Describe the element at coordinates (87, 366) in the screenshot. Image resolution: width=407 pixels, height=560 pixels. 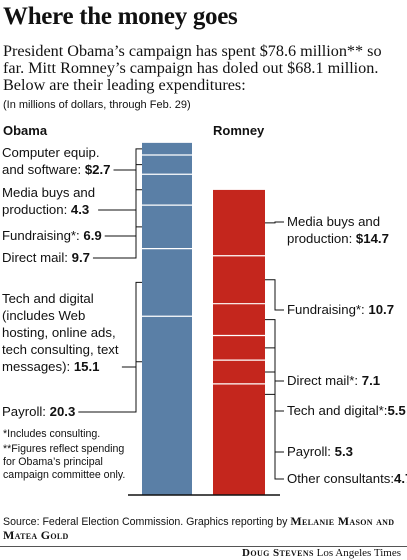
I see `segment-value: 15.1` at that location.